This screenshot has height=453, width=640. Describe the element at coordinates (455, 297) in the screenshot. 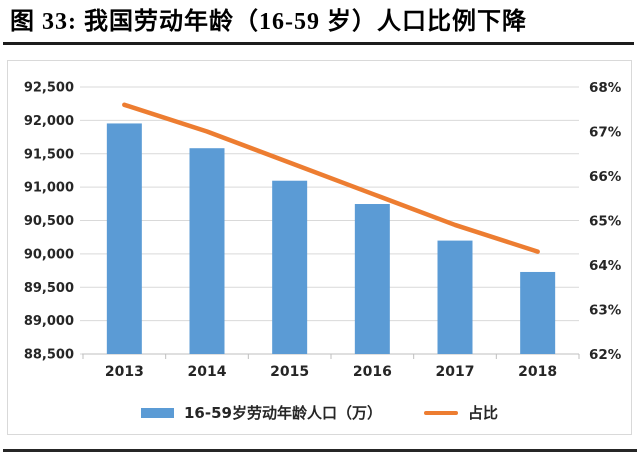

I see `bar-2017` at that location.